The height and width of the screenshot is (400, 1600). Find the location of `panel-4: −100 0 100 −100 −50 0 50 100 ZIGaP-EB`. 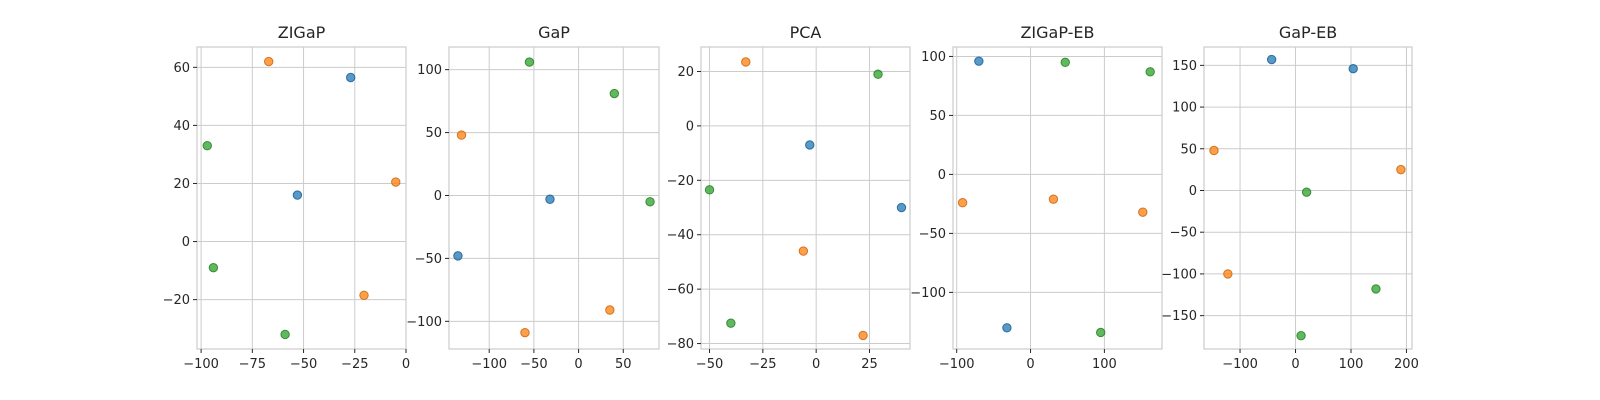

panel-4: −100 0 100 −100 −50 0 50 100 ZIGaP-EB is located at coordinates (1036, 197).